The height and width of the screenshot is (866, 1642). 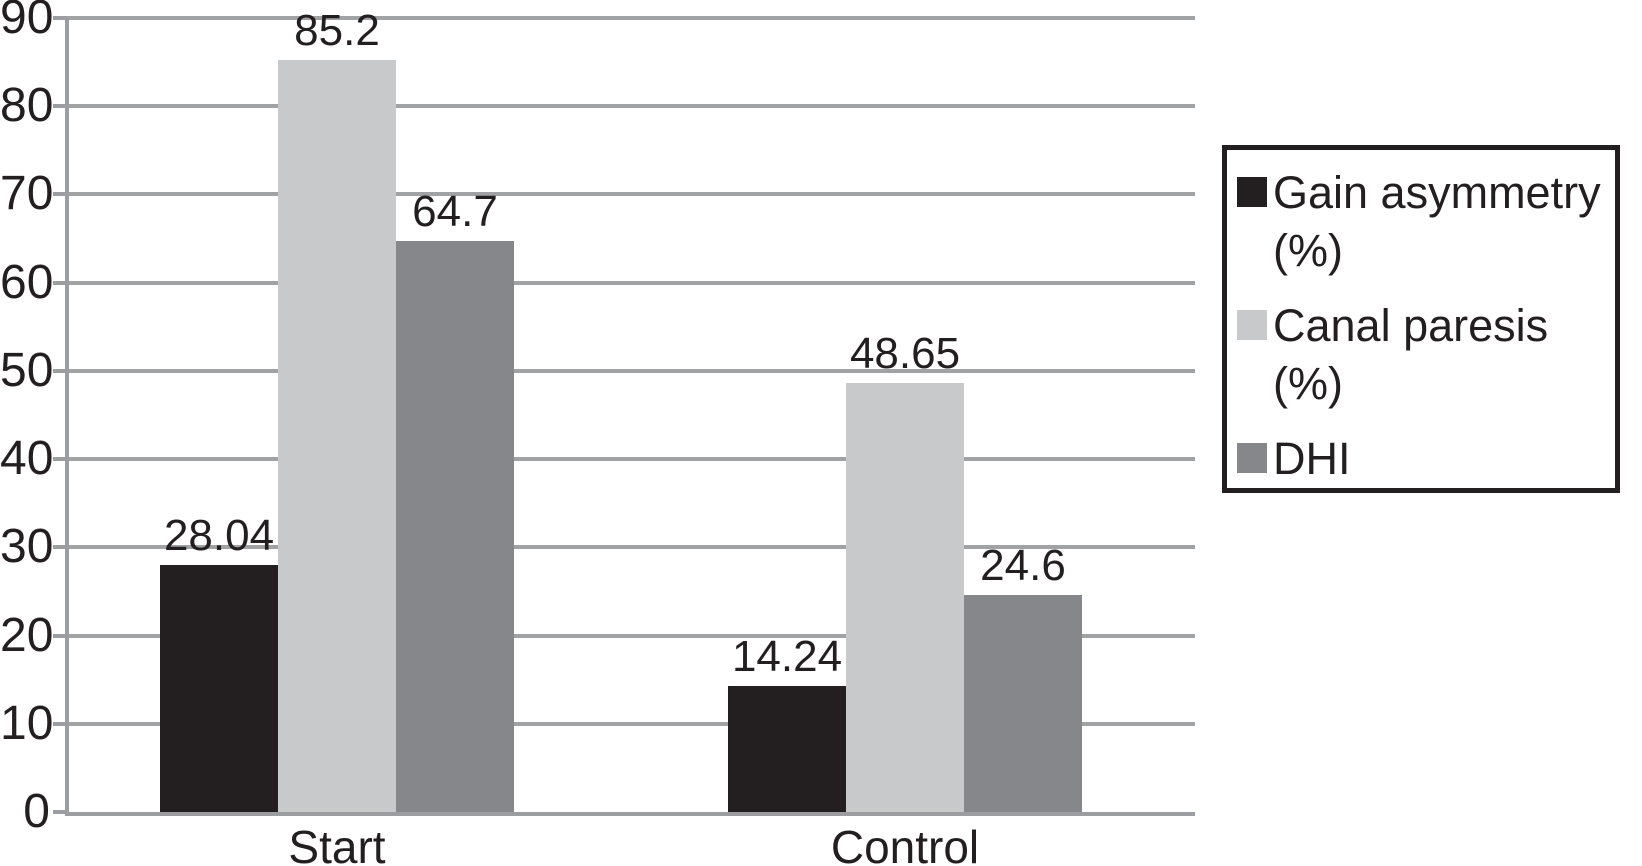 I want to click on y-axis-line, so click(x=67, y=417).